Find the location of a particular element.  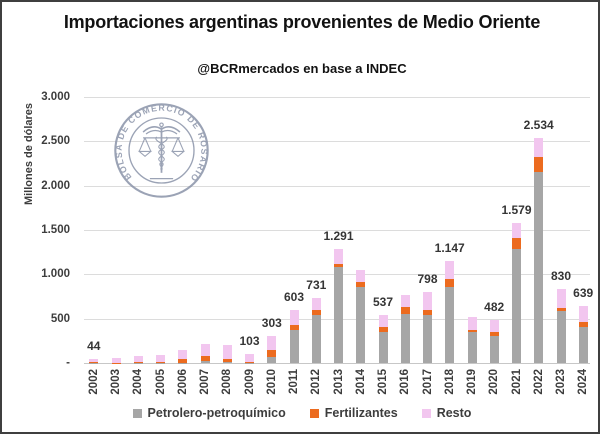

bar-2012-petrolero is located at coordinates (316, 338).